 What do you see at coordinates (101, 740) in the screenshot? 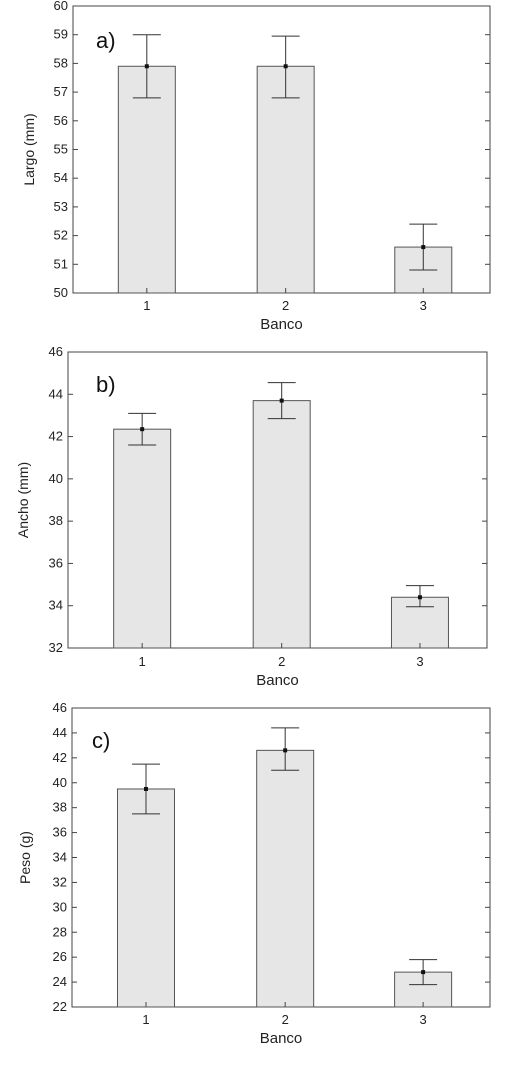
I see `panel-label: c)` at bounding box center [101, 740].